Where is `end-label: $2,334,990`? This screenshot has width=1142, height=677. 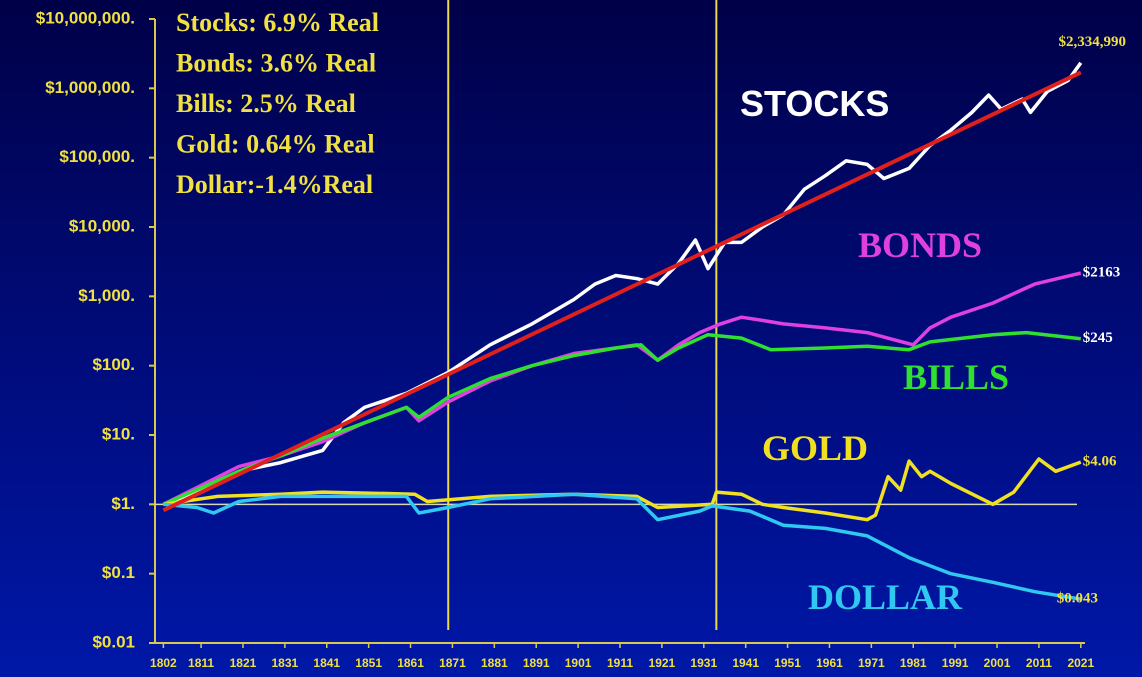
end-label: $2,334,990 is located at coordinates (1093, 42).